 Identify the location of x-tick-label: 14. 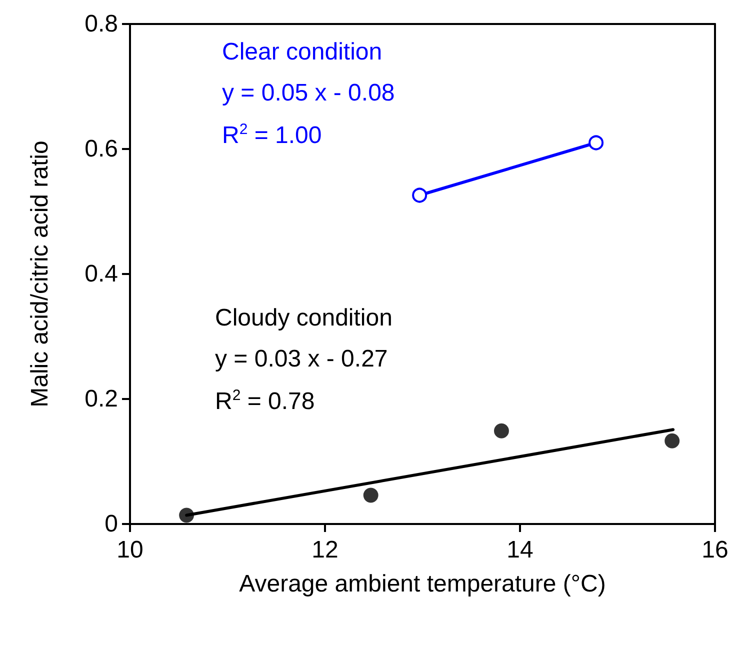
(520, 550).